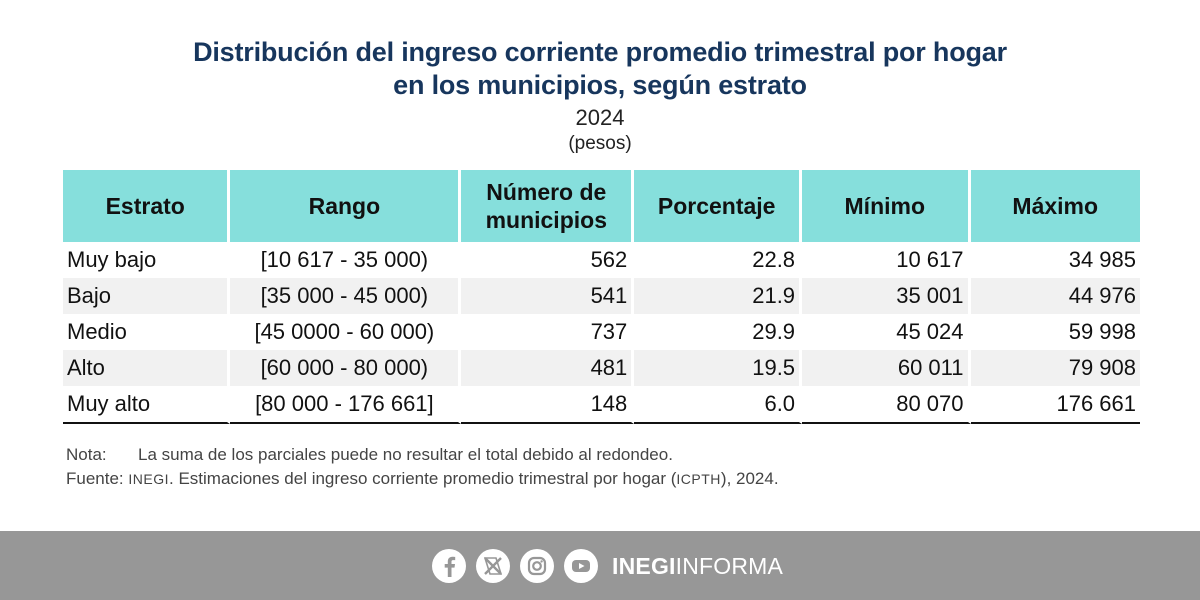 This screenshot has width=1200, height=600. What do you see at coordinates (1055, 405) in the screenshot?
I see `cell-maximo: 176 661` at bounding box center [1055, 405].